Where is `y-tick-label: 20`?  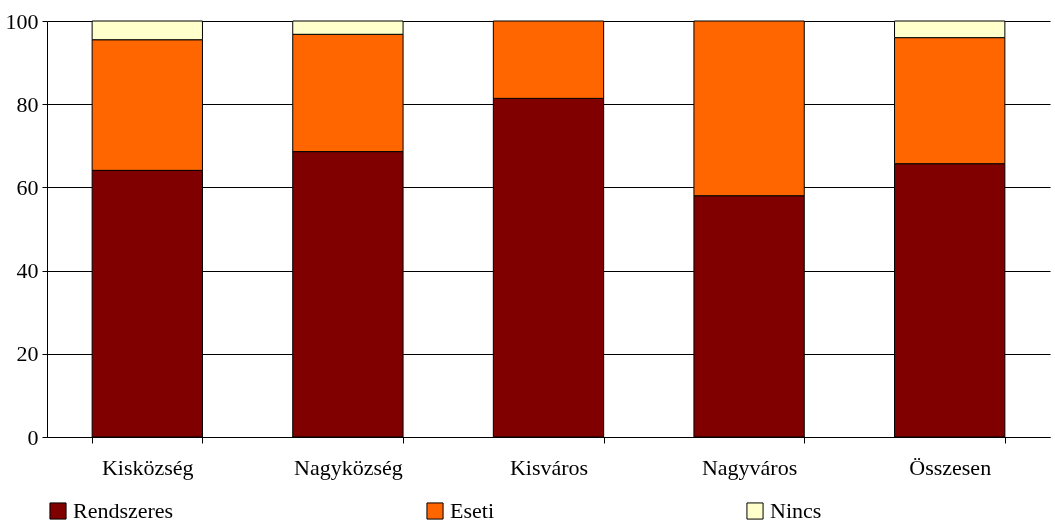 y-tick-label: 20 is located at coordinates (27, 354).